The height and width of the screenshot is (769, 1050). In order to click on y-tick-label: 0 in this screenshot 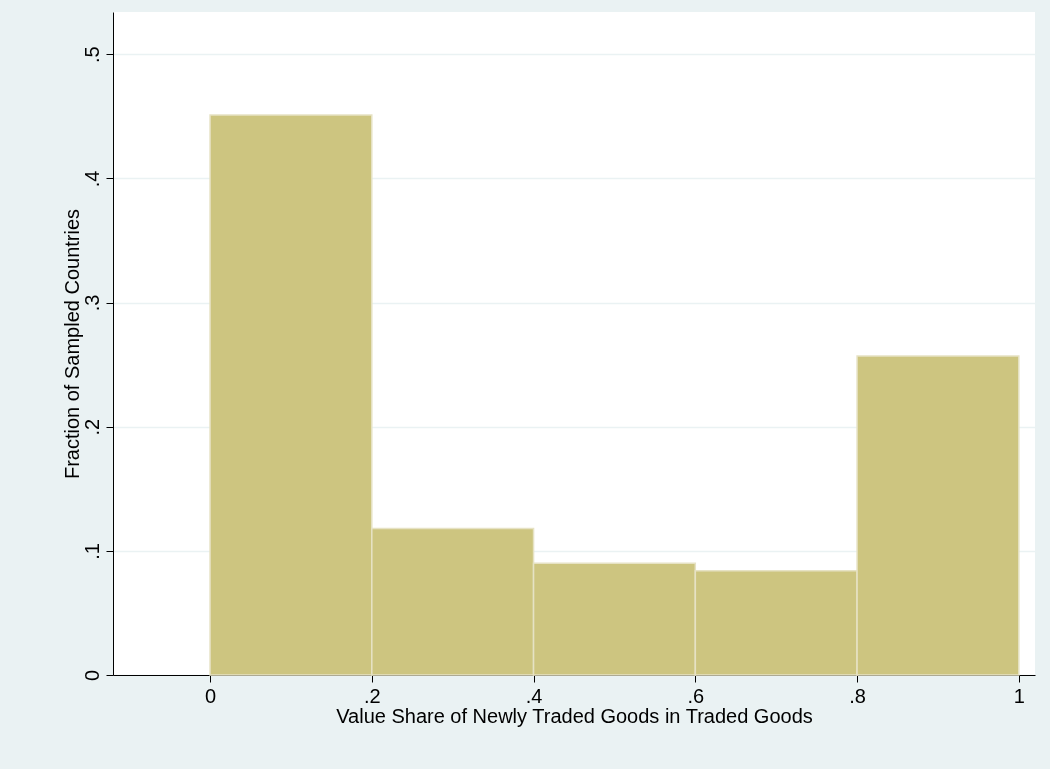, I will do `click(91, 675)`.